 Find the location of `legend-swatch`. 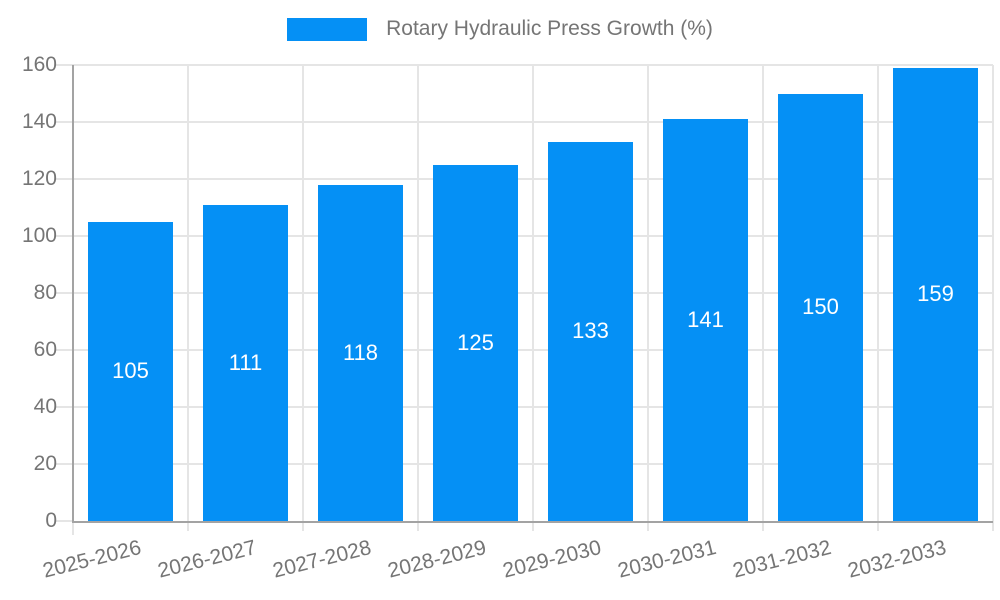

legend-swatch is located at coordinates (327, 29).